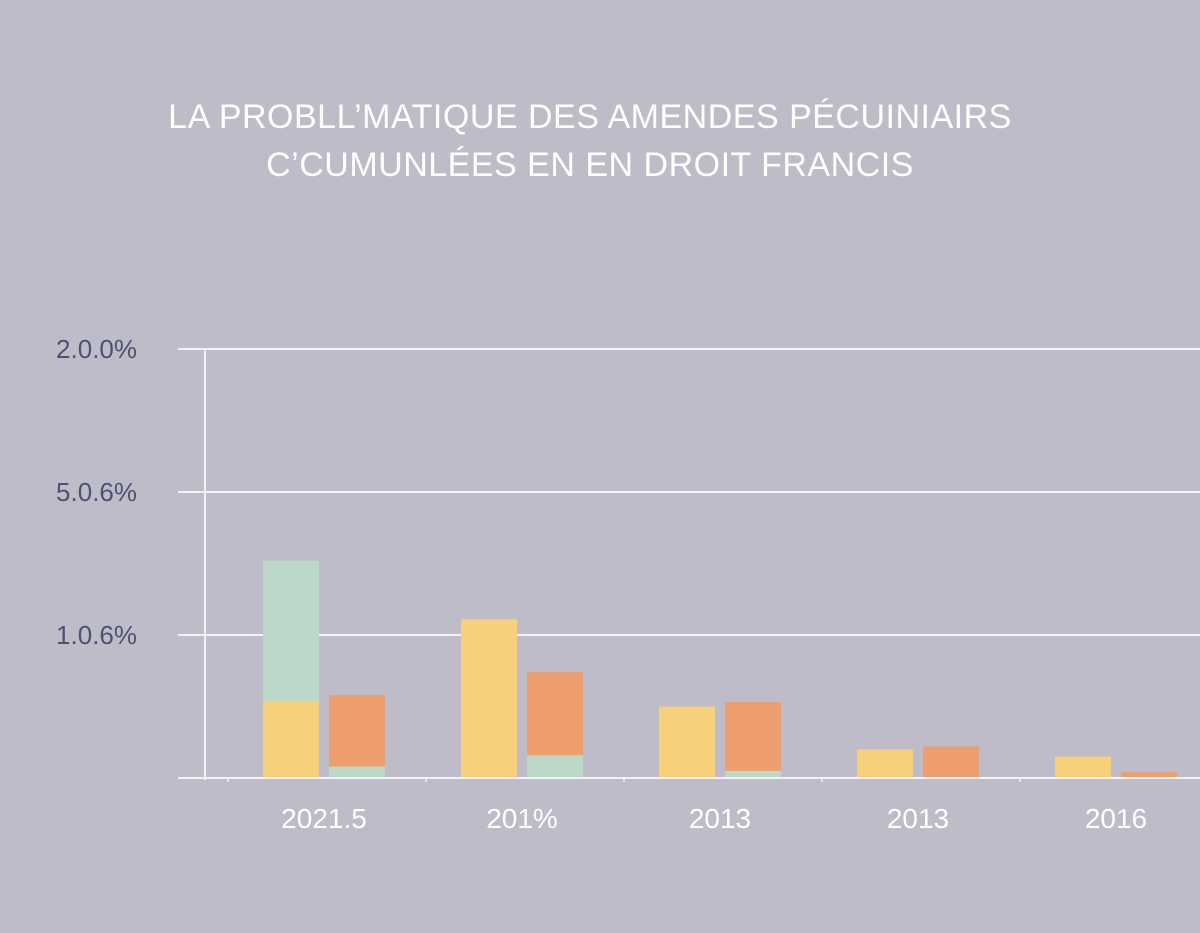  I want to click on y-tick-label: 2.0.0%, so click(96, 349).